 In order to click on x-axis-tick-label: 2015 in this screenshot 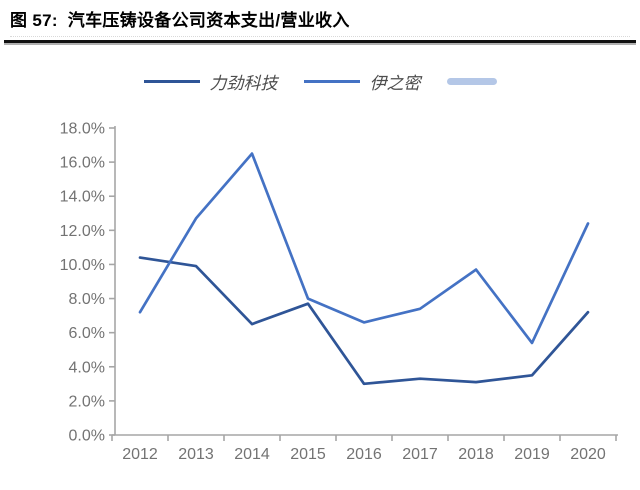, I will do `click(308, 454)`.